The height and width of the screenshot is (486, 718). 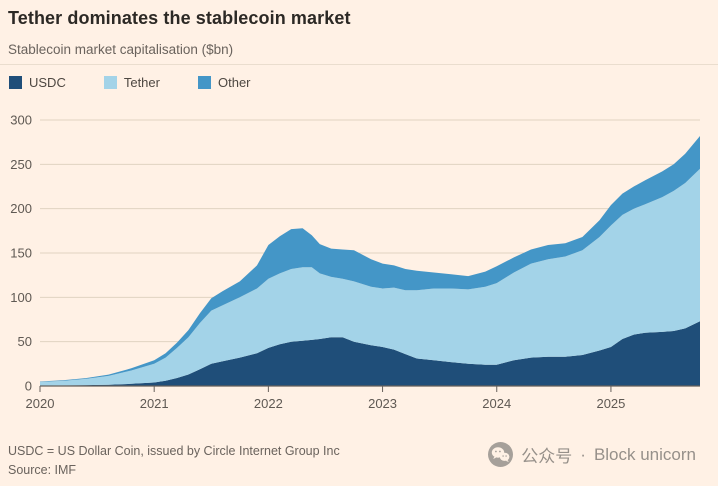 What do you see at coordinates (141, 82) in the screenshot?
I see `legend-label: Tether` at bounding box center [141, 82].